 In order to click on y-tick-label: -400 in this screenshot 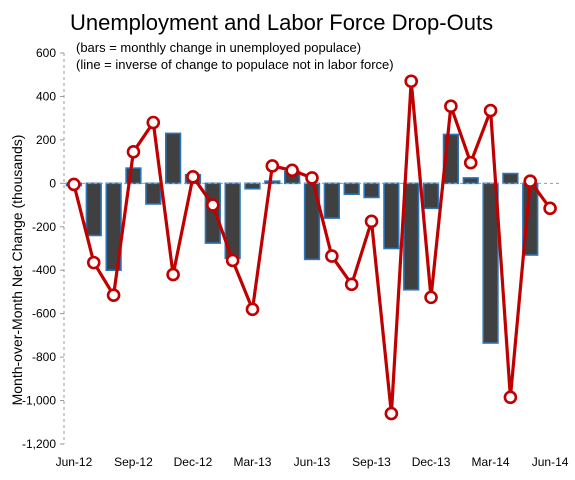, I will do `click(44, 270)`.